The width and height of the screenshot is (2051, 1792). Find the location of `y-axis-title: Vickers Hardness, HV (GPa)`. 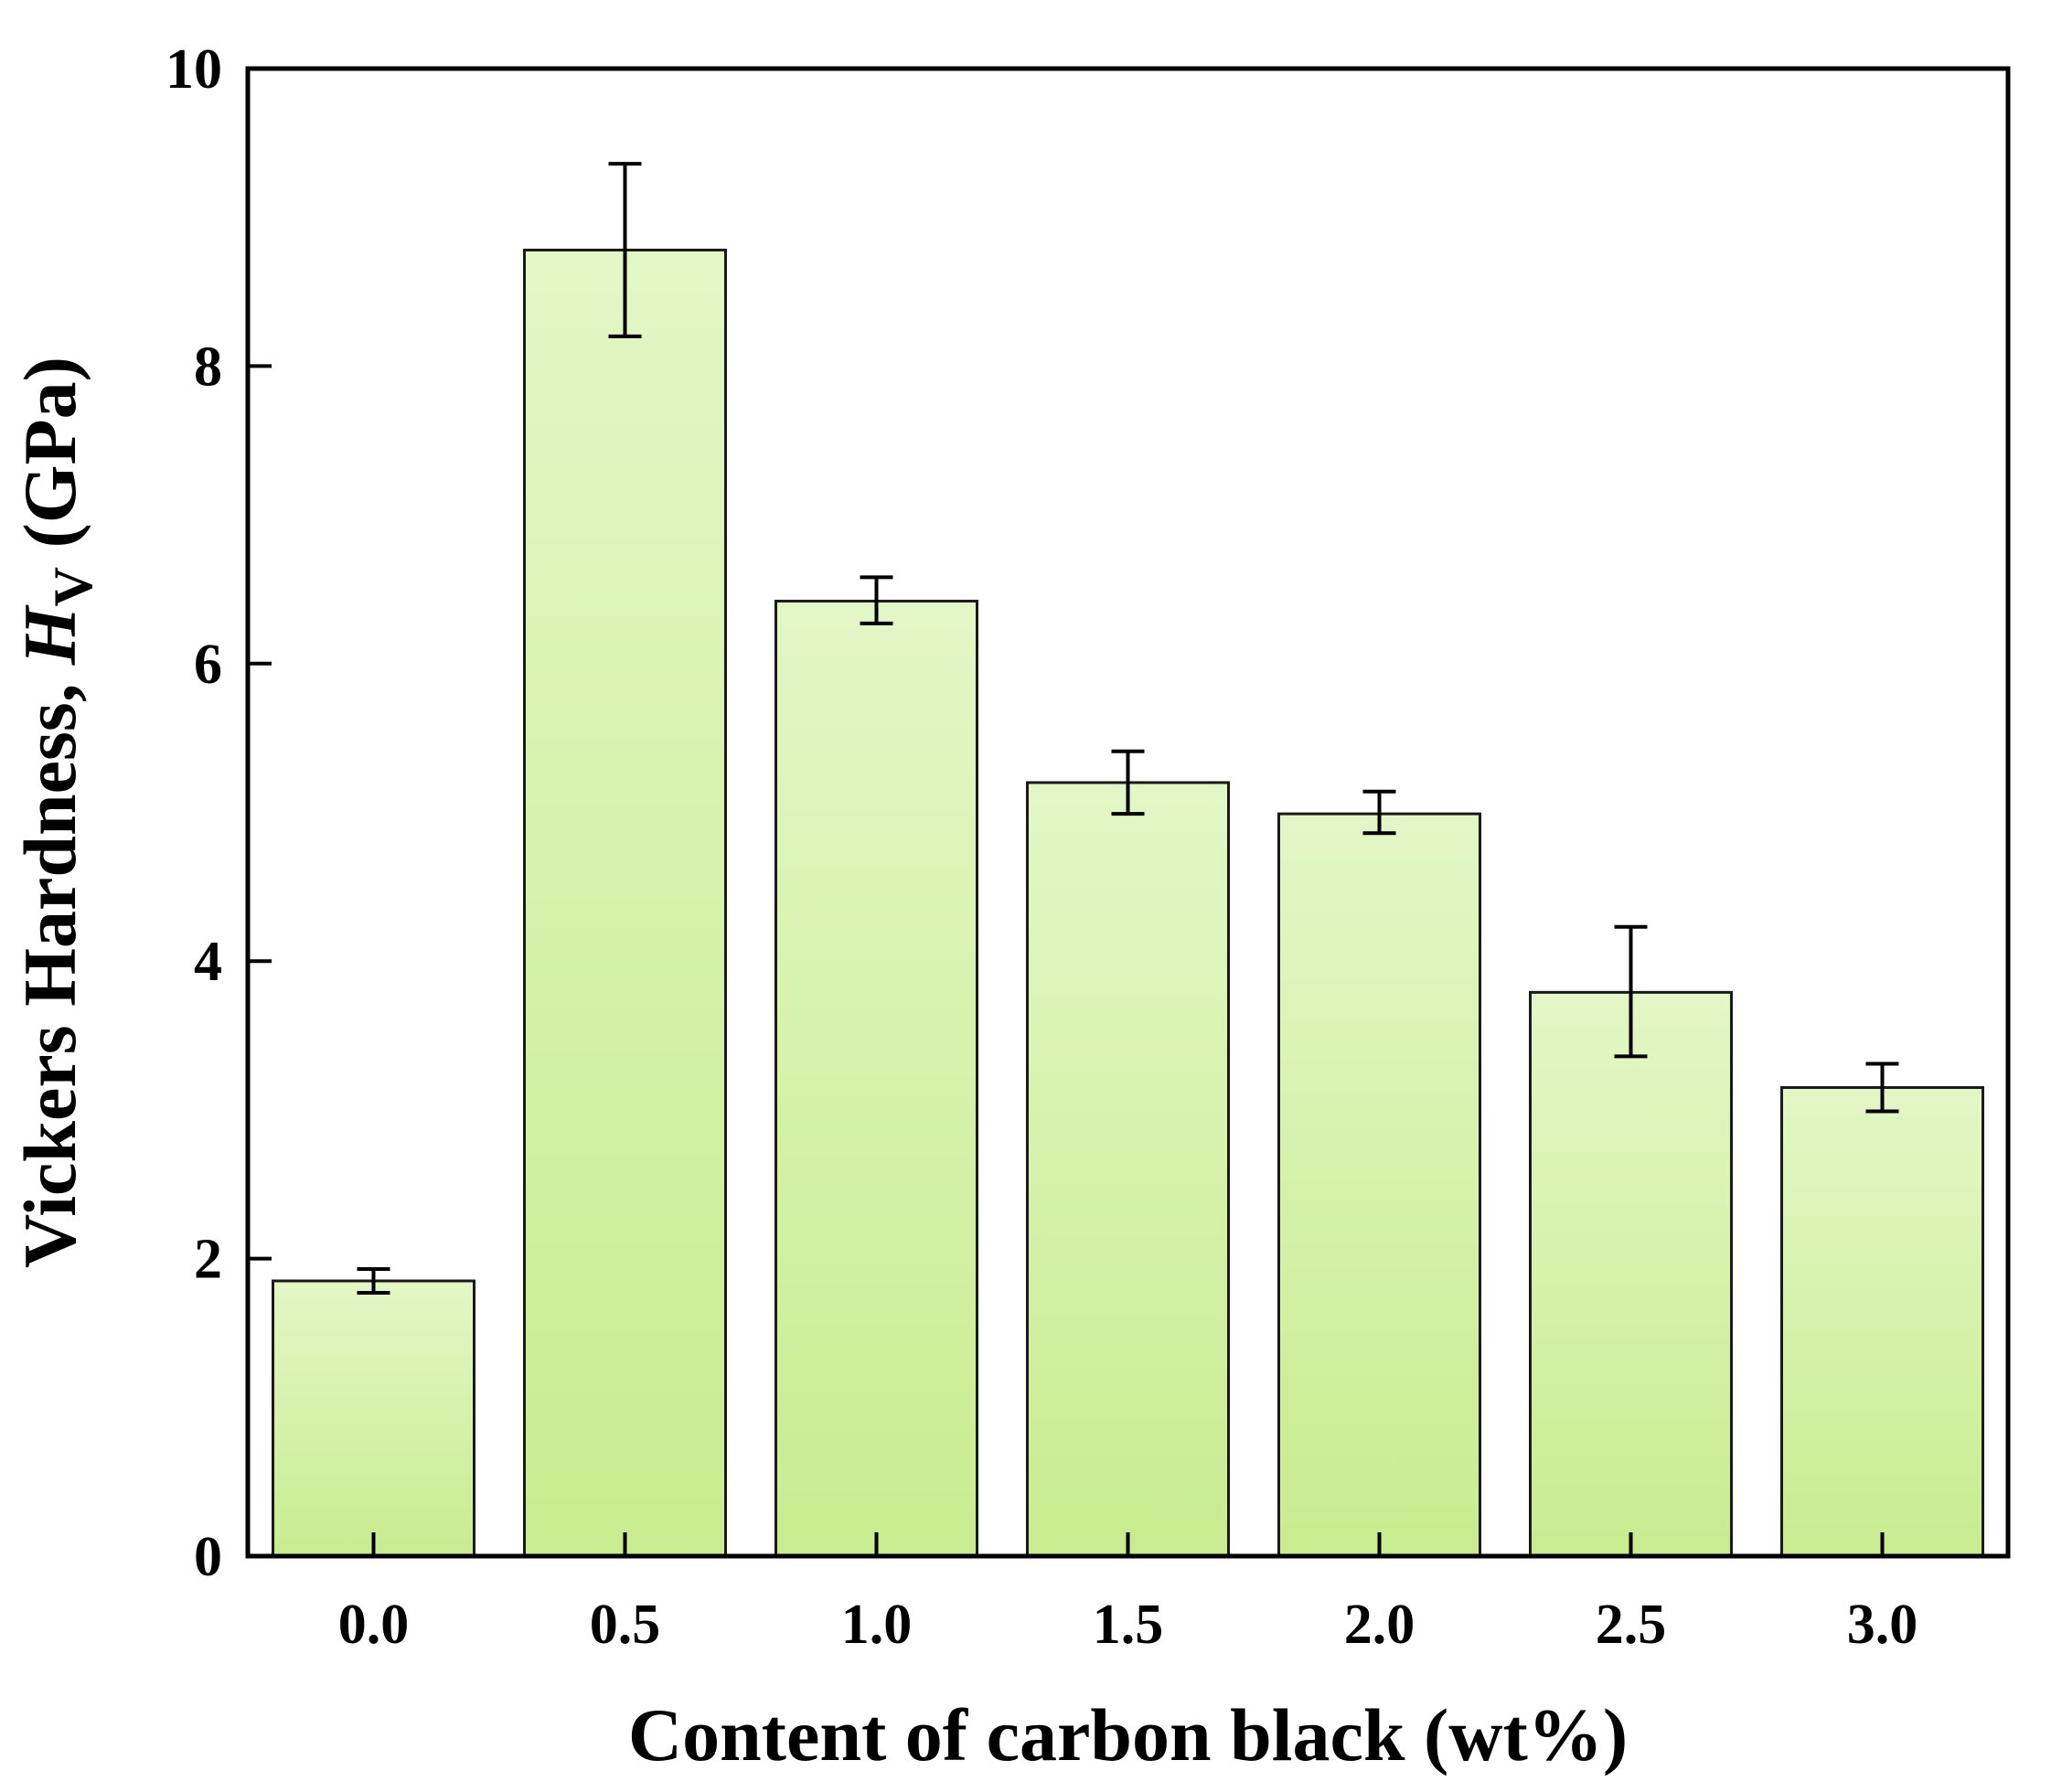

y-axis-title: Vickers Hardness, HV (GPa) is located at coordinates (55, 812).